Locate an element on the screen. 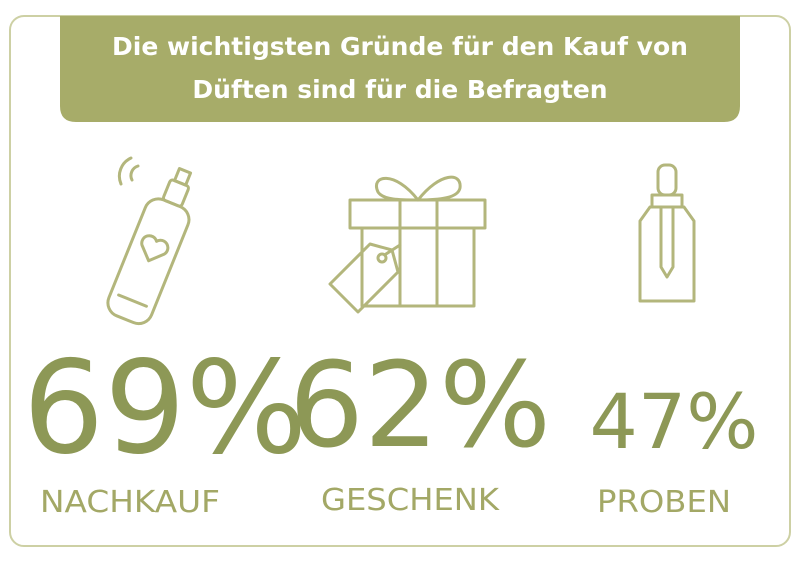 The height and width of the screenshot is (562, 800). item-label: NACHKAUF is located at coordinates (130, 502).